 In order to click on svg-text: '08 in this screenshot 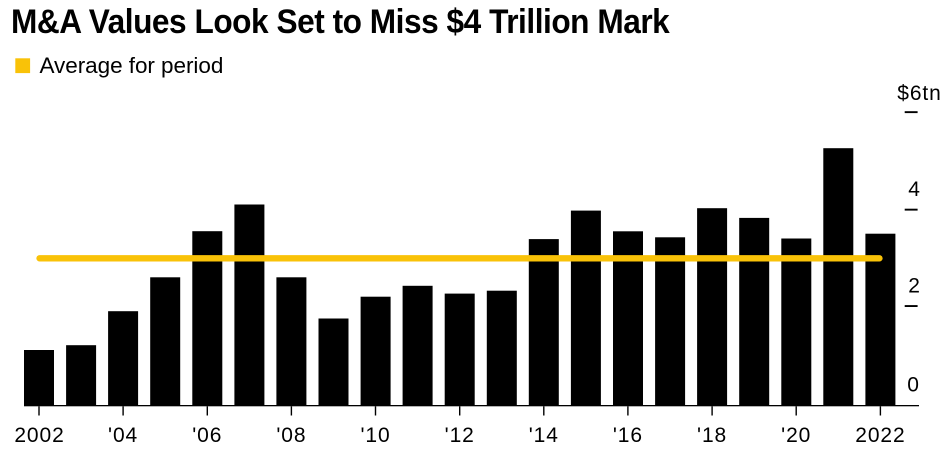, I will do `click(291, 435)`.